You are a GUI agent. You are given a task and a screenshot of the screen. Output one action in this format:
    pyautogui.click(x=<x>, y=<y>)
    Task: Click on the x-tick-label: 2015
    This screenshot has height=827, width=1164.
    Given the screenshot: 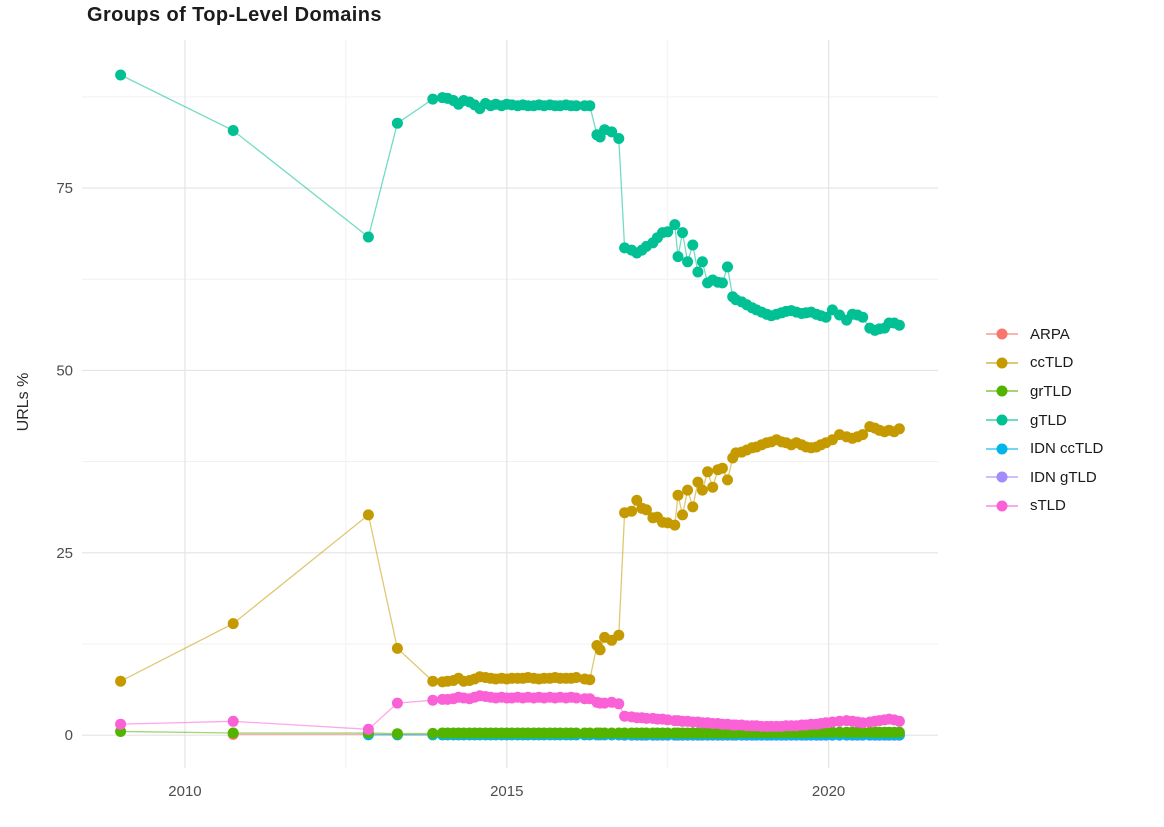 What is the action you would take?
    pyautogui.click(x=506, y=791)
    